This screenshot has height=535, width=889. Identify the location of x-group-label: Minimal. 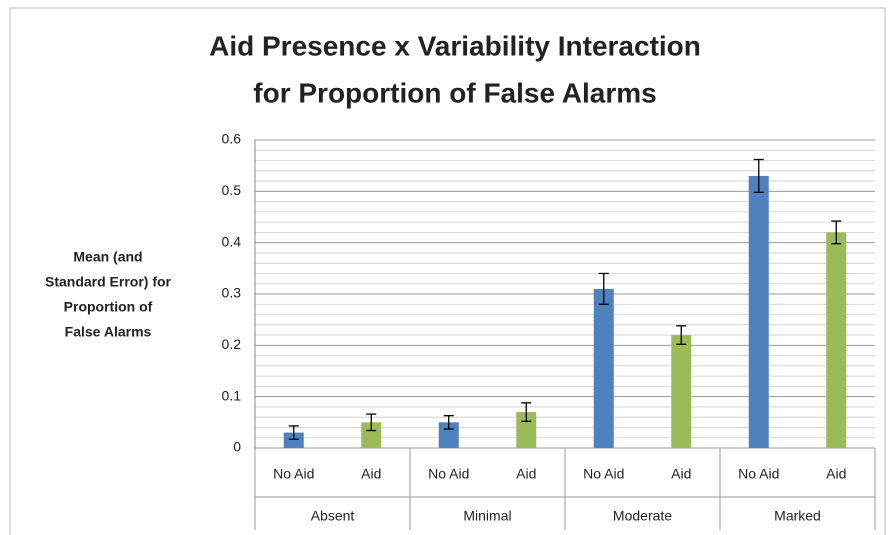
(487, 516).